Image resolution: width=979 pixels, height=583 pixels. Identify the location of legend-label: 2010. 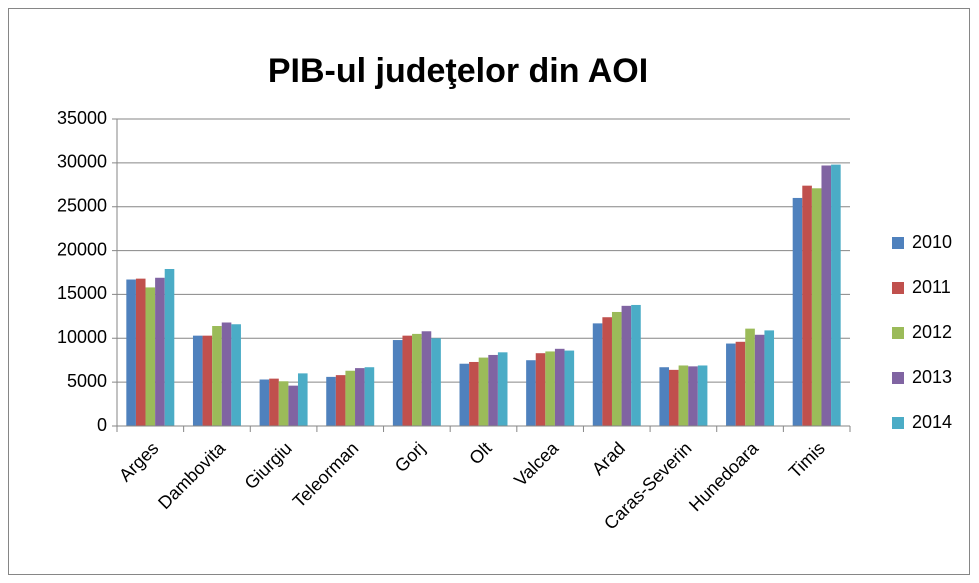
(932, 242).